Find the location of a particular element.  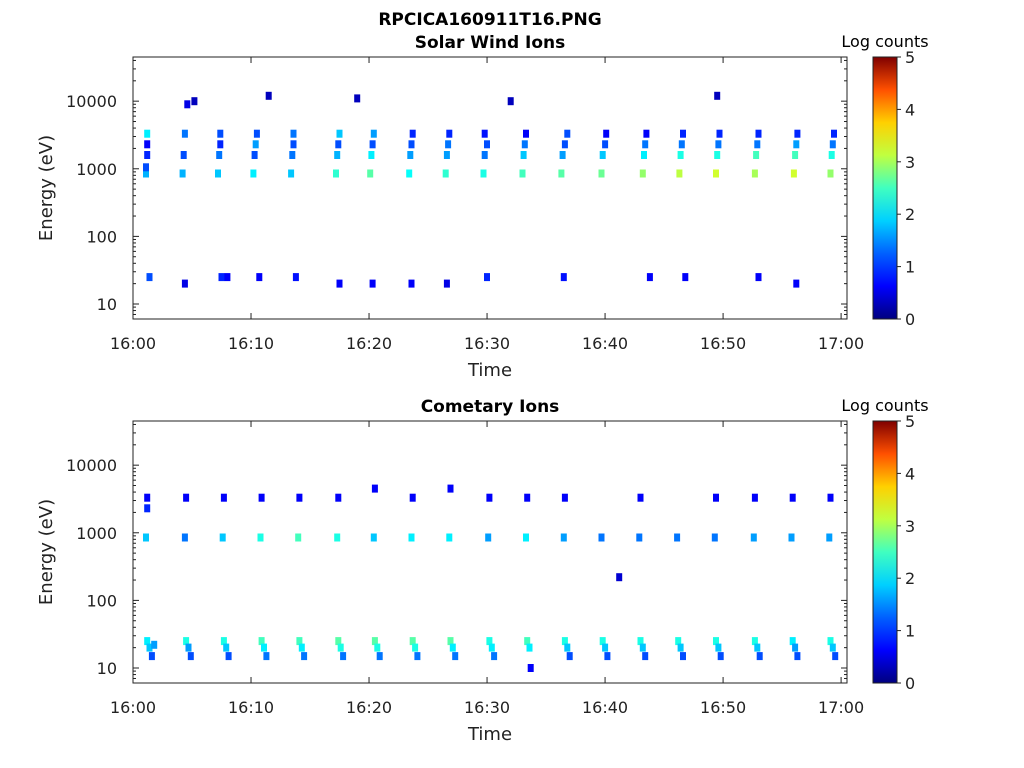

x-tick-label: 16:20 is located at coordinates (369, 343).